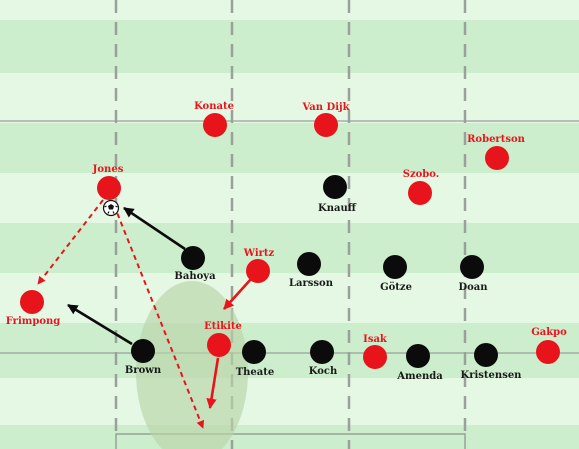 This screenshot has height=449, width=579. I want to click on player-name: Van Dijk, so click(325, 107).